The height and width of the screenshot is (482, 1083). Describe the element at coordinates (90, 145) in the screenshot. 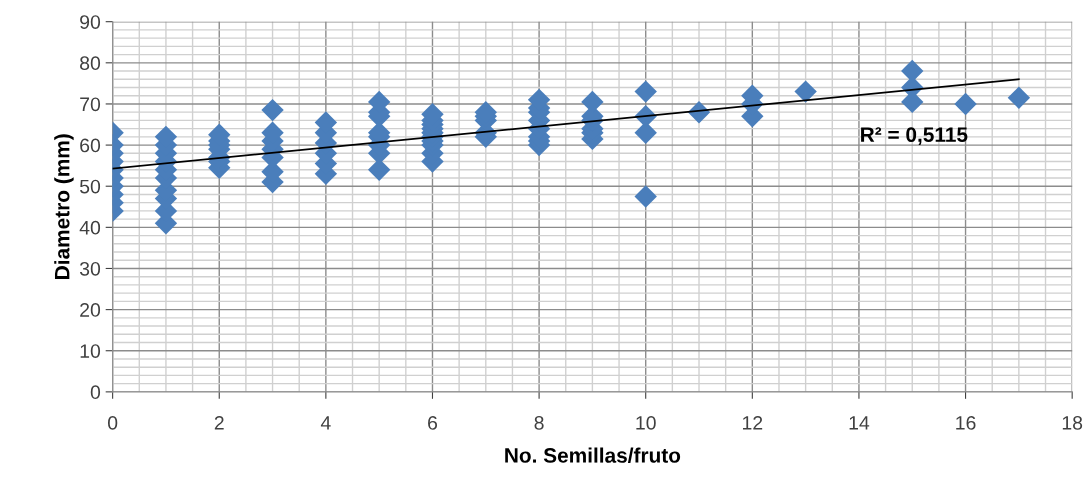

I see `y-tick-label: 60` at that location.